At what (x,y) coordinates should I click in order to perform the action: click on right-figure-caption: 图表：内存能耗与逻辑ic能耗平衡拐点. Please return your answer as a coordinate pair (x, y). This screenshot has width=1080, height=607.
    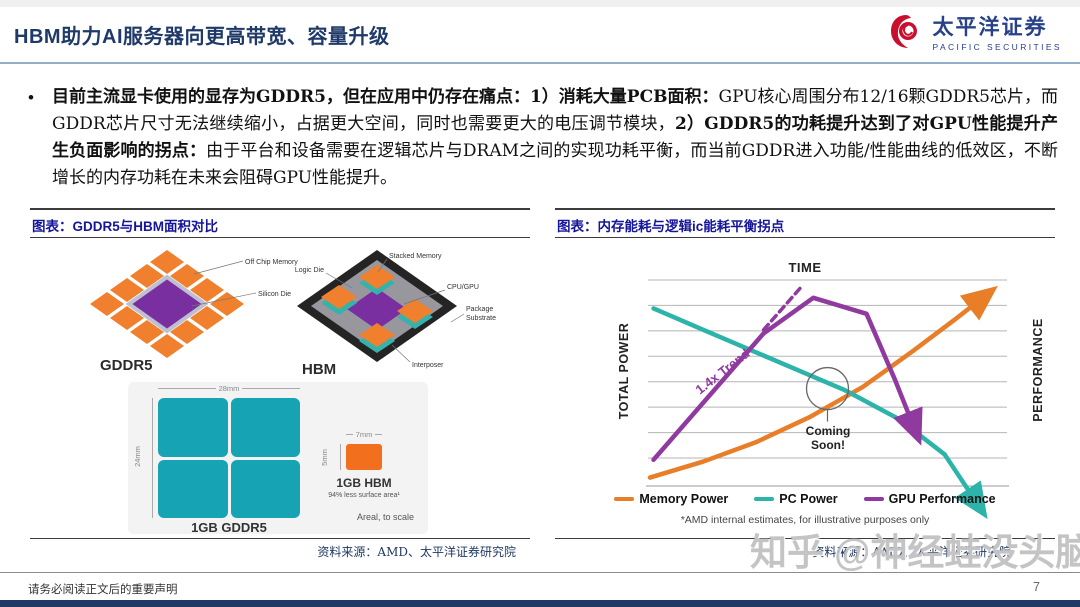
    Looking at the image, I should click on (671, 226).